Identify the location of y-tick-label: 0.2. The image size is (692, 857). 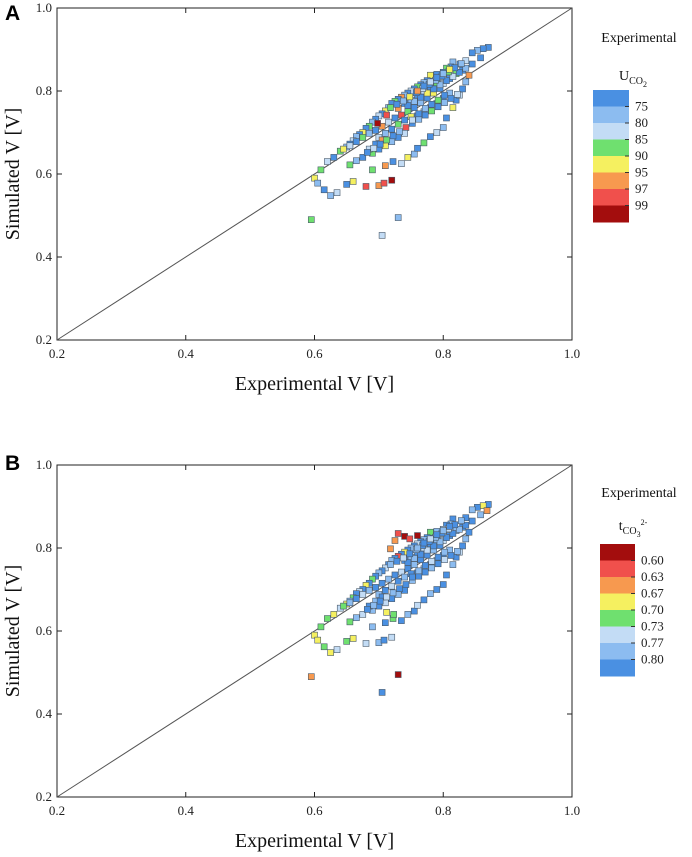
(44, 339).